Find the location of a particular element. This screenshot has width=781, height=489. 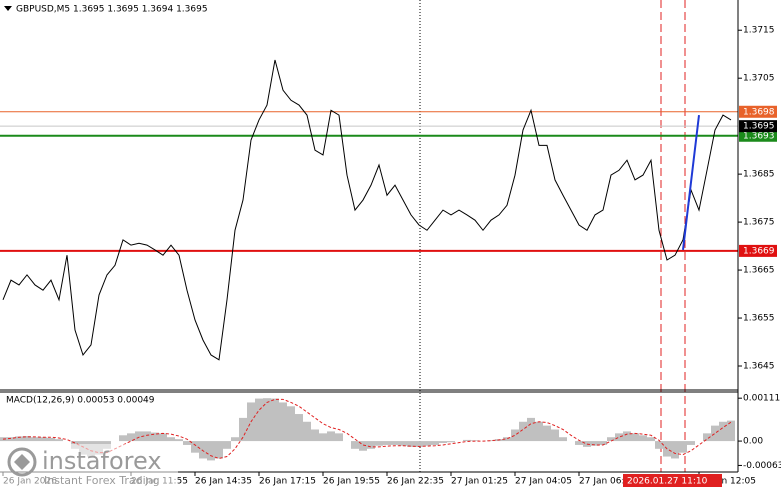

x-tick-label: 27 Jan 06:45 is located at coordinates (607, 482).